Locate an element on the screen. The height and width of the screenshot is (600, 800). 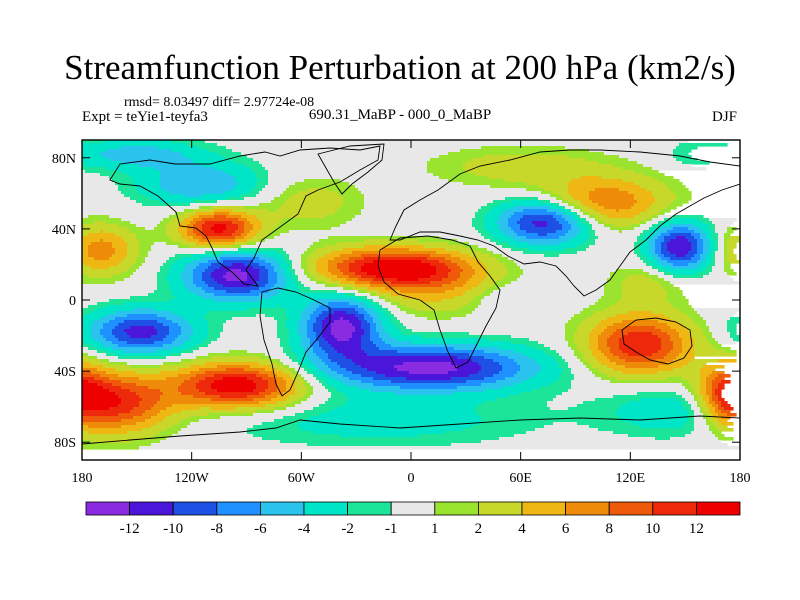
x-tick-label: 180 is located at coordinates (82, 478).